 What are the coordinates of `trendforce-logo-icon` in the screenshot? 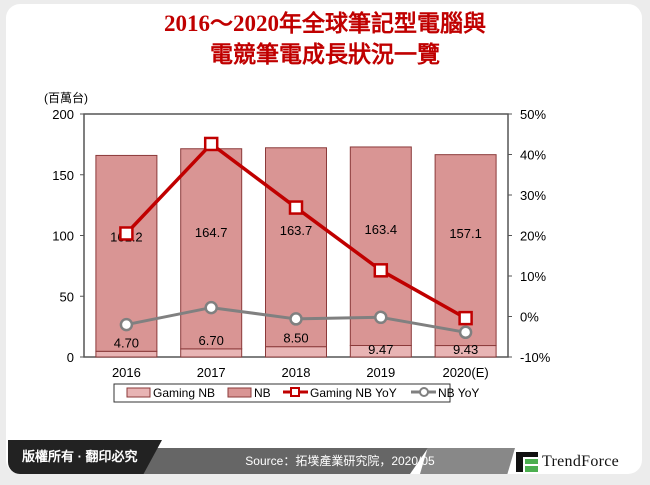 It's located at (527, 462).